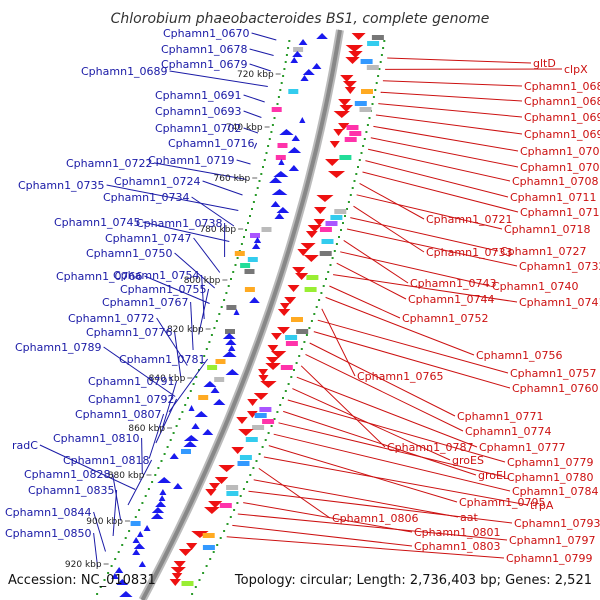 The height and width of the screenshot is (600, 600). I want to click on kbp-tick-label: 800 kbp, so click(202, 281).